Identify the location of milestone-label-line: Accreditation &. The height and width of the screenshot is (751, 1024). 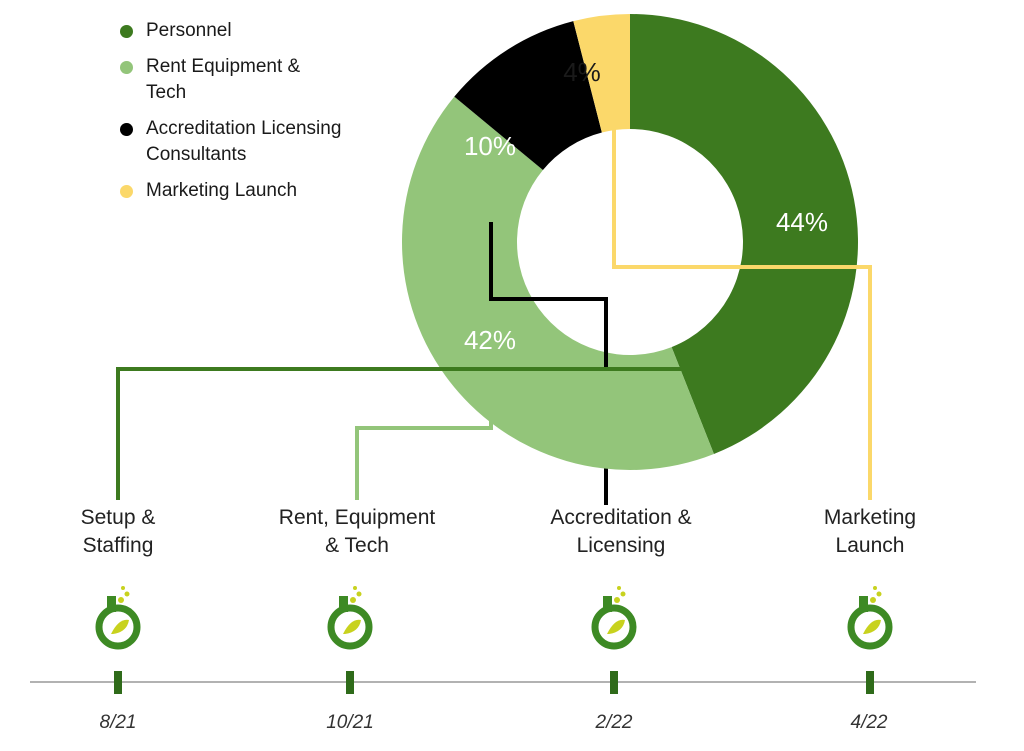
(621, 517).